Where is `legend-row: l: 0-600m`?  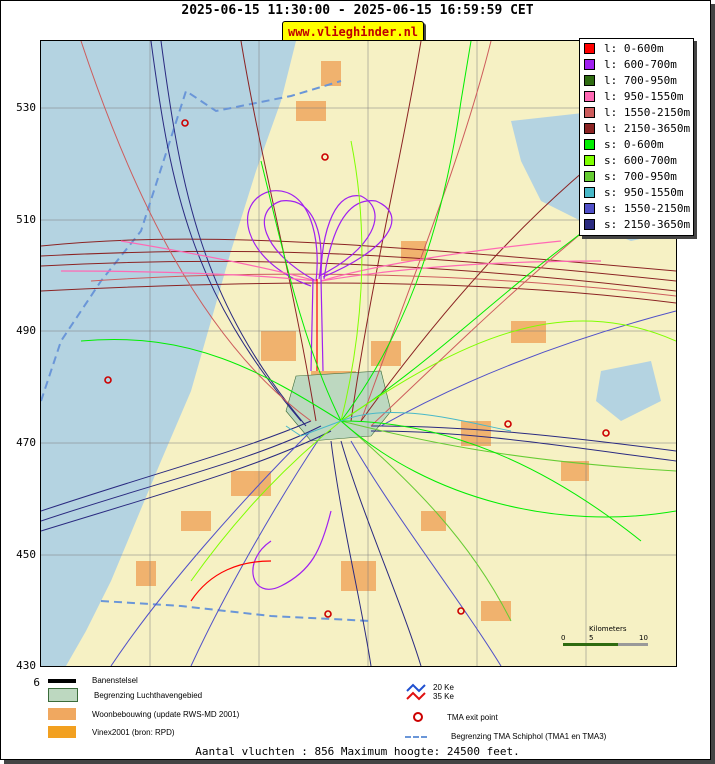 legend-row: l: 0-600m is located at coordinates (624, 48).